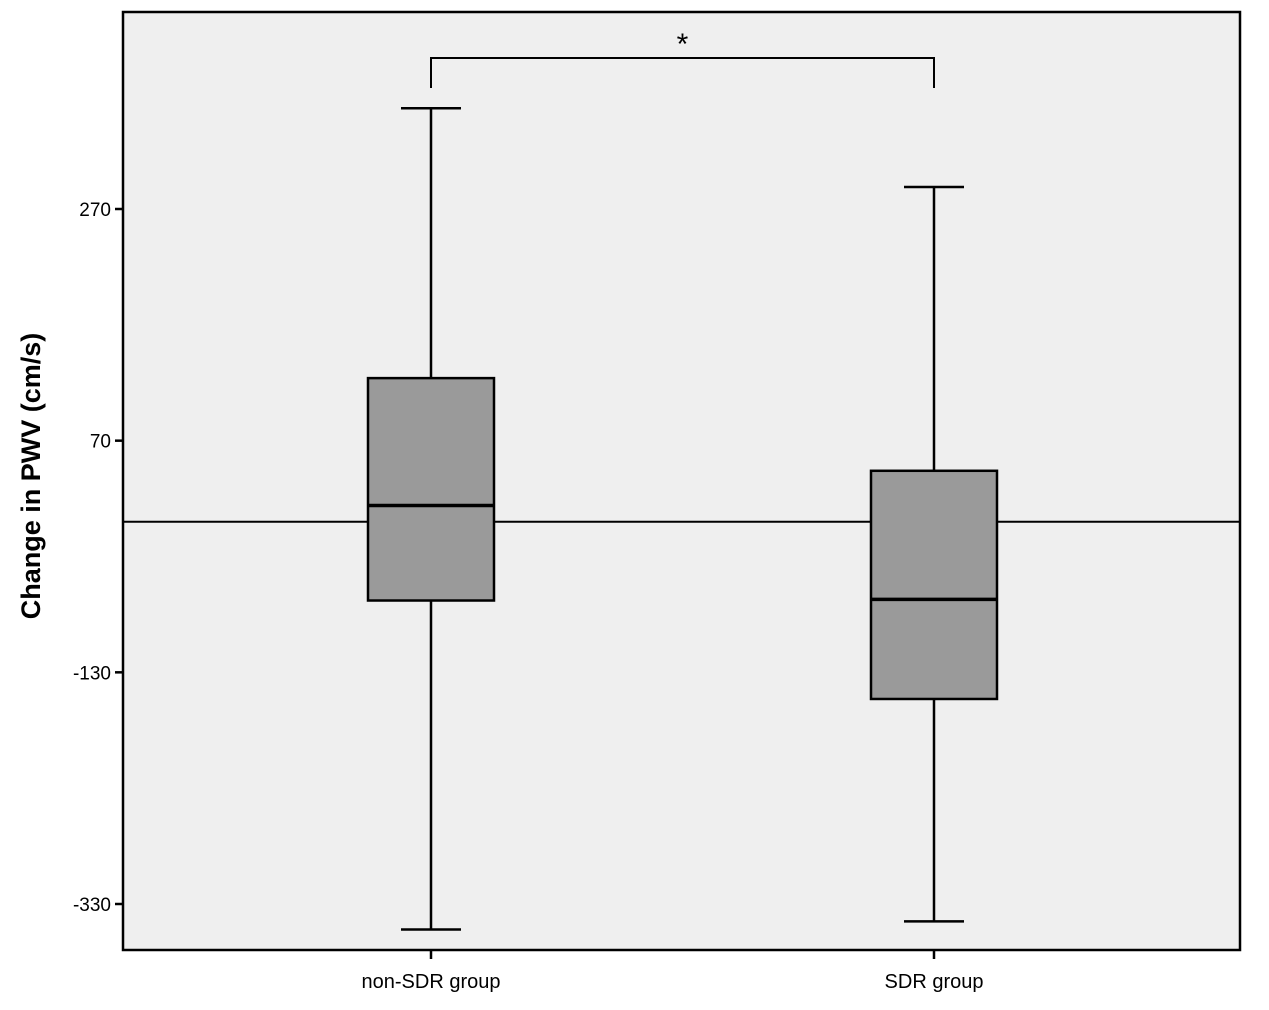  Describe the element at coordinates (92, 673) in the screenshot. I see `y-tick-label: -130` at that location.